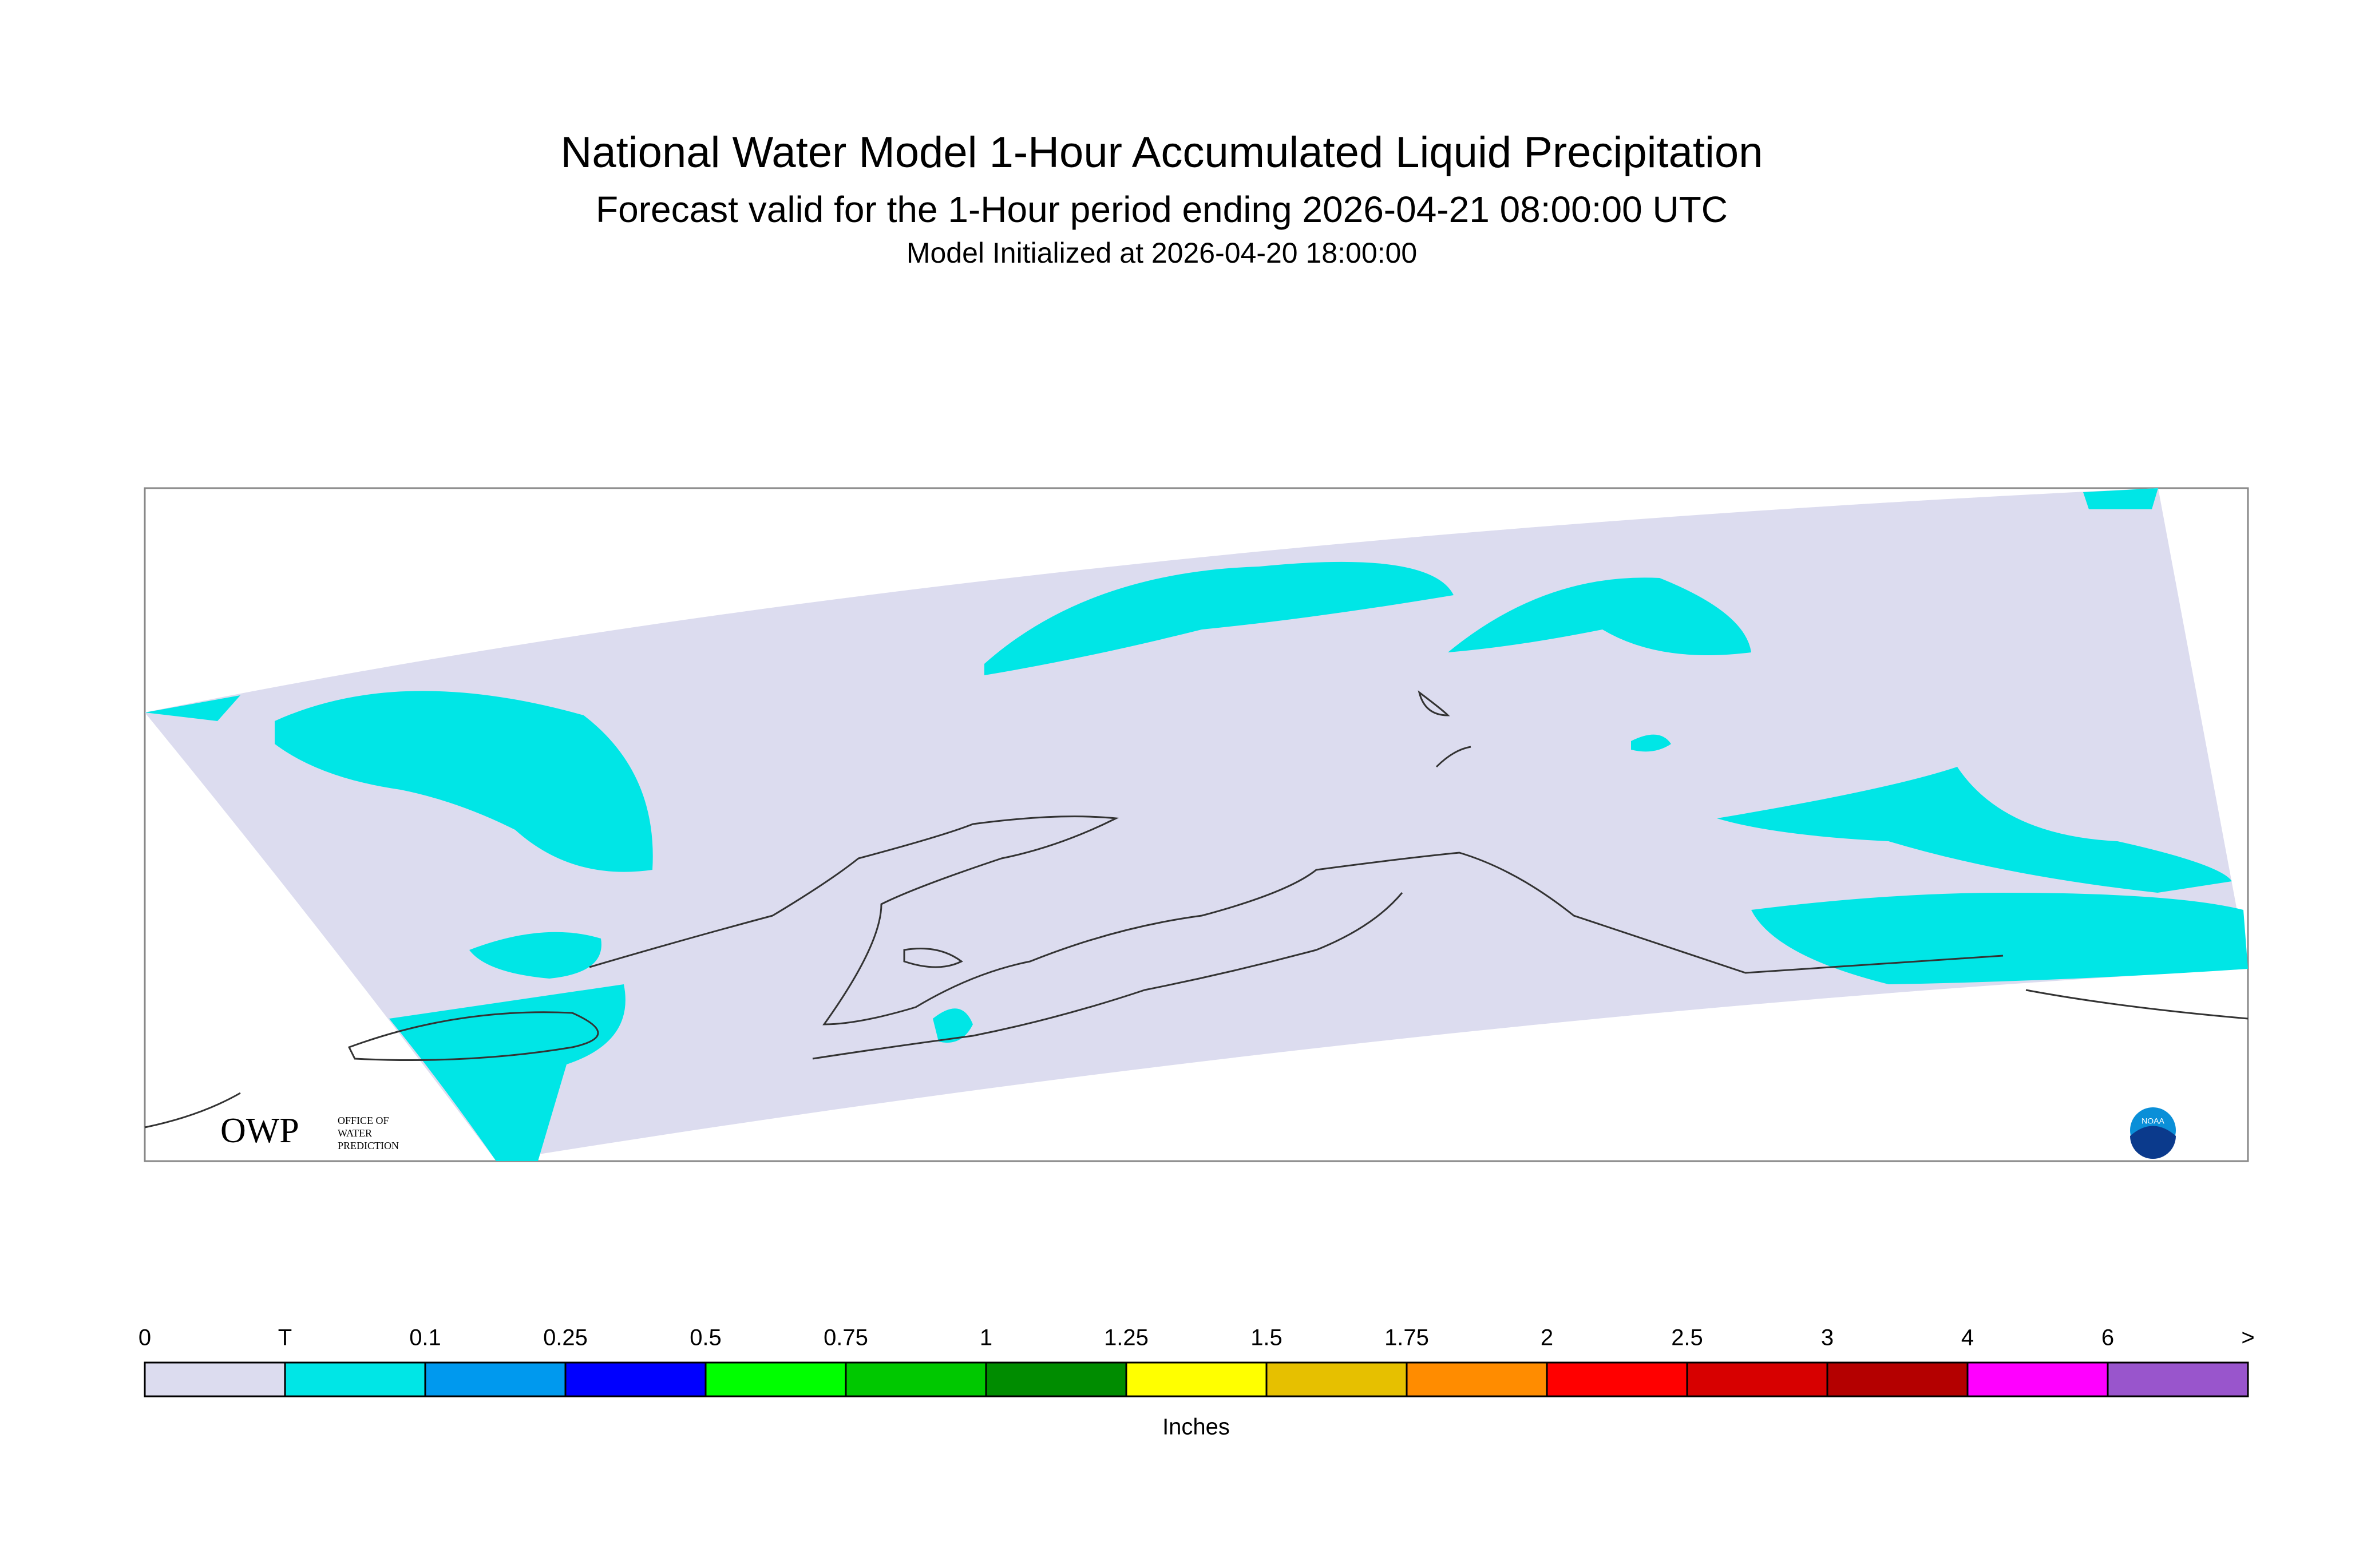  What do you see at coordinates (1266, 1338) in the screenshot?
I see `colorbar-label: 1.5` at bounding box center [1266, 1338].